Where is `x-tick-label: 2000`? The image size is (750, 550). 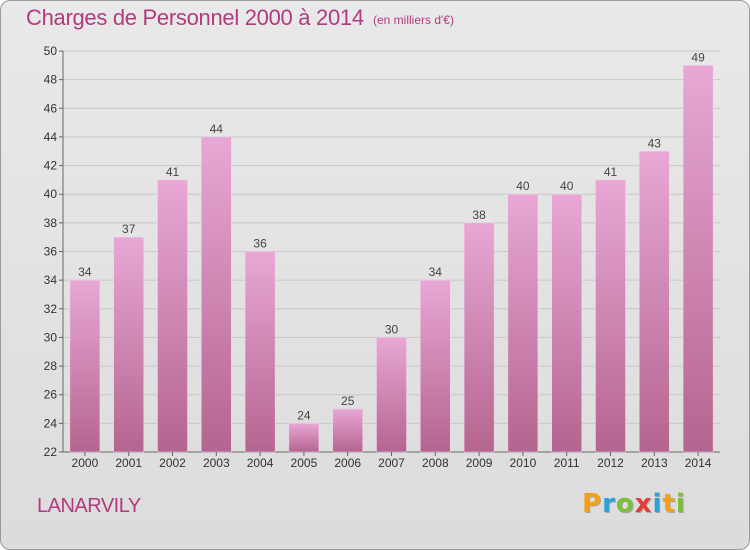
x-tick-label: 2000 is located at coordinates (85, 463).